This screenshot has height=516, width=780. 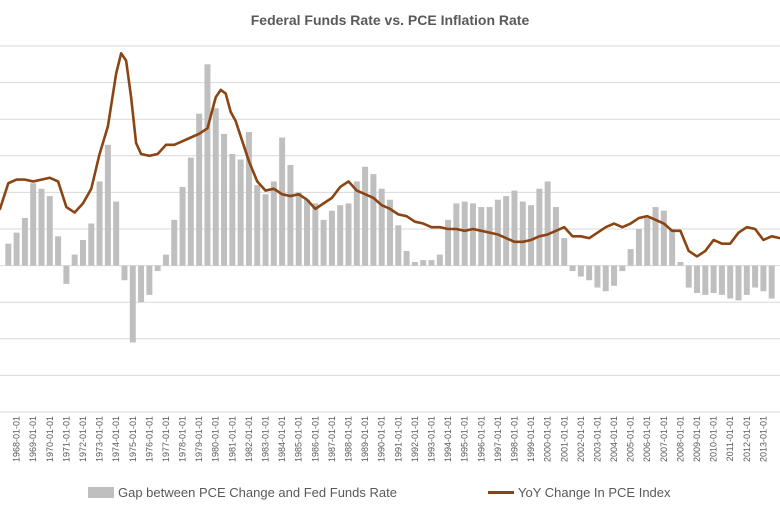 What do you see at coordinates (581, 439) in the screenshot?
I see `x-tick-label: 2002-01-01` at bounding box center [581, 439].